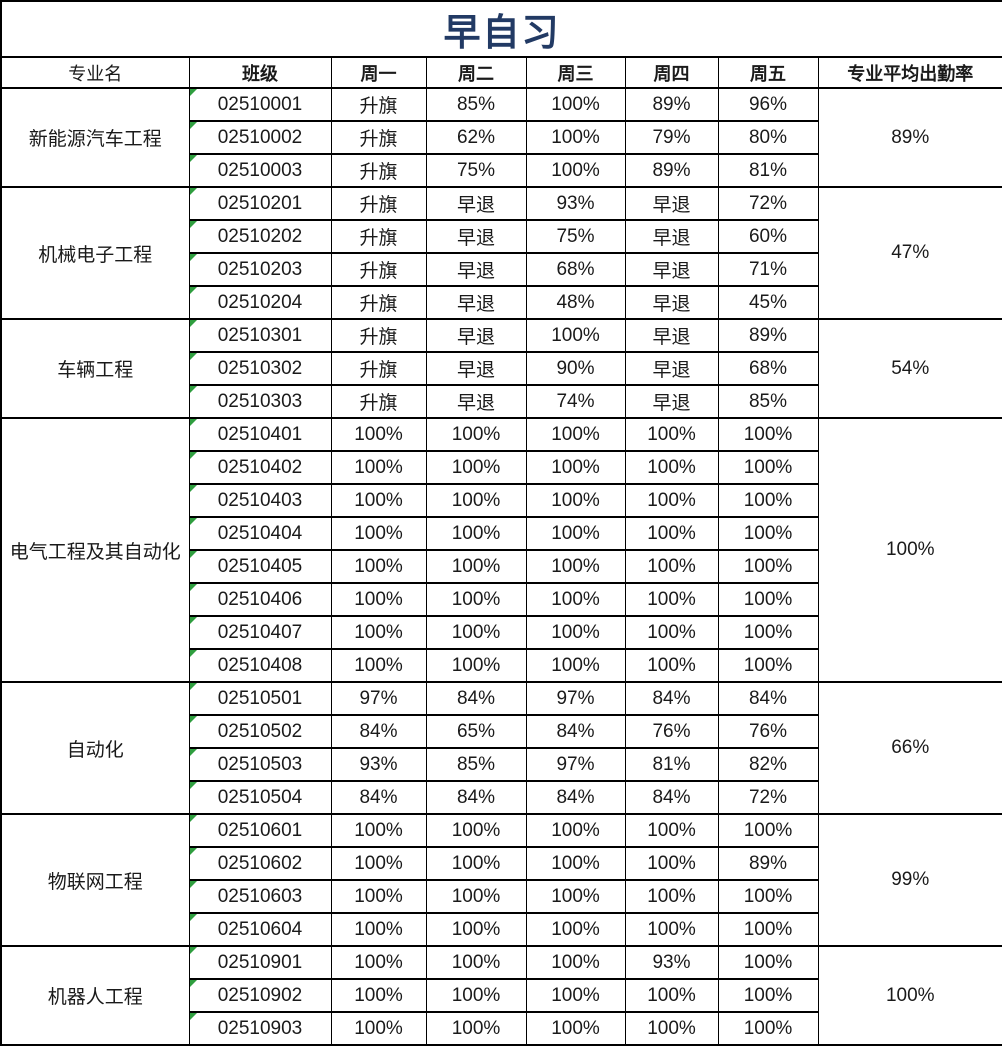 The image size is (1002, 1048). I want to click on attendance-value-cell: 45%, so click(768, 302).